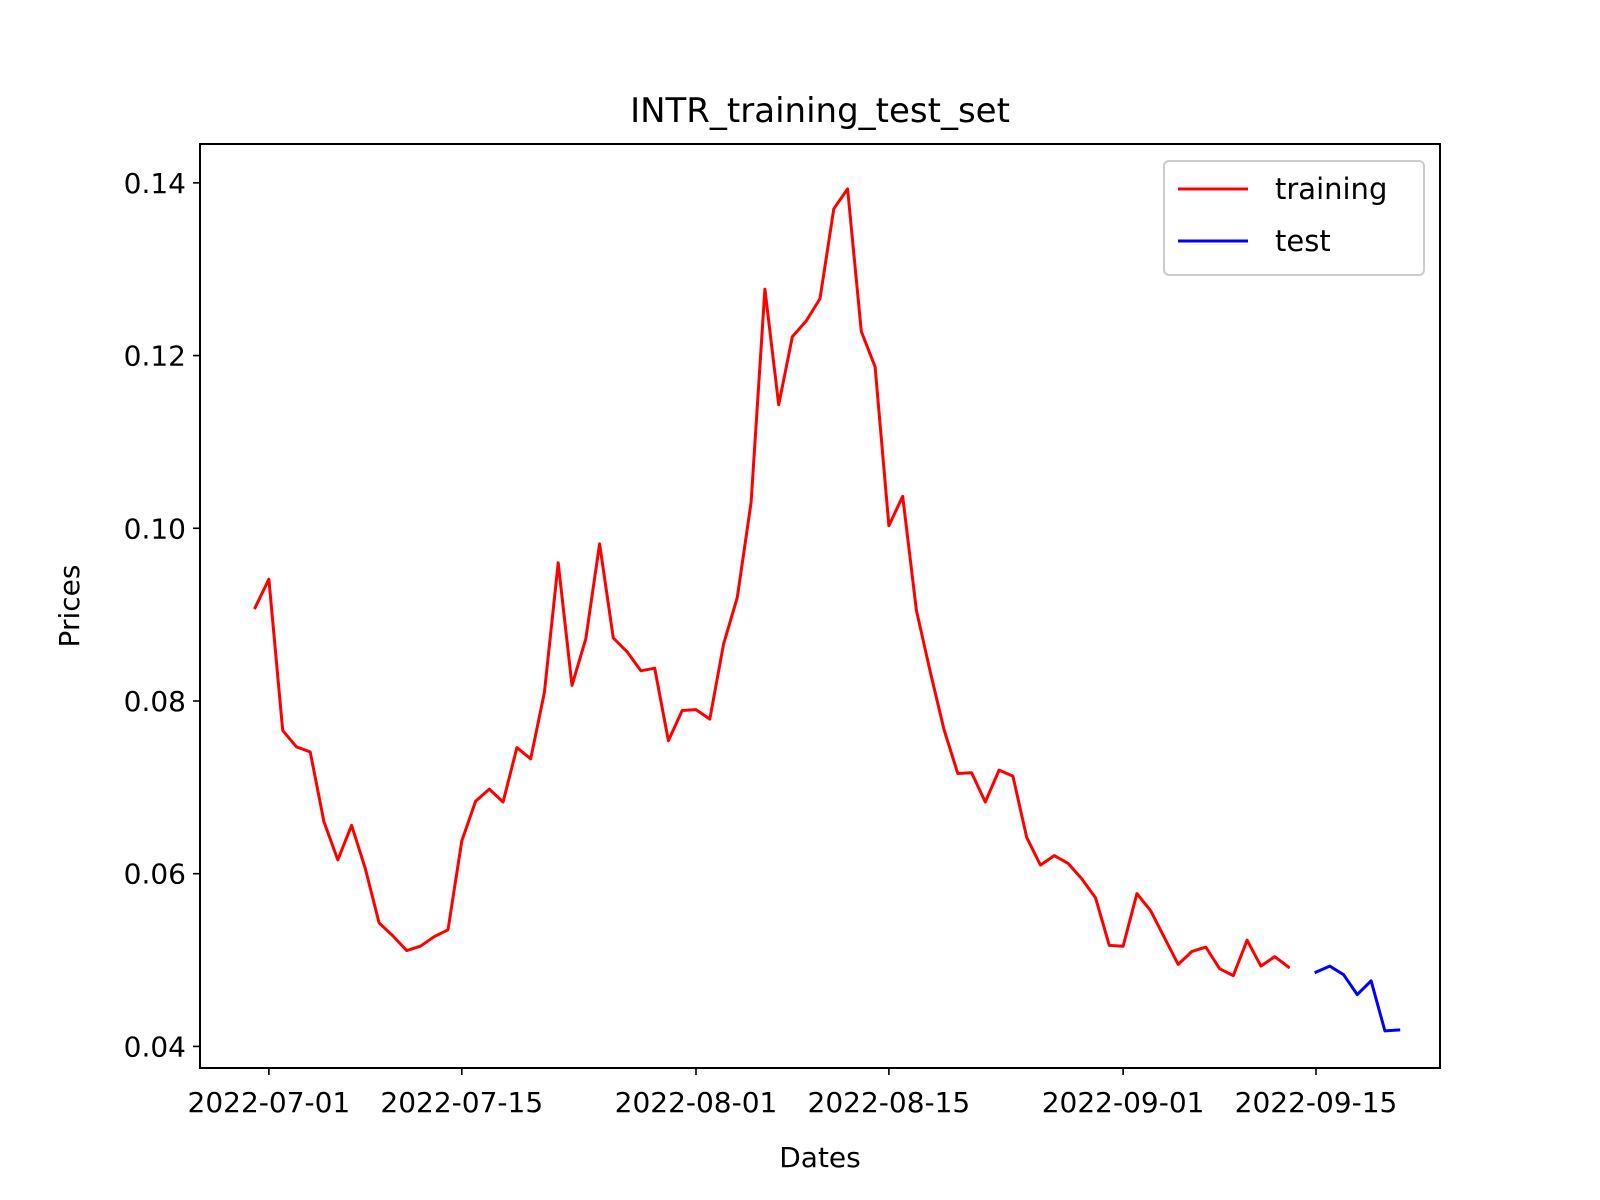  Describe the element at coordinates (155, 528) in the screenshot. I see `y-tick-label: 0.10` at that location.